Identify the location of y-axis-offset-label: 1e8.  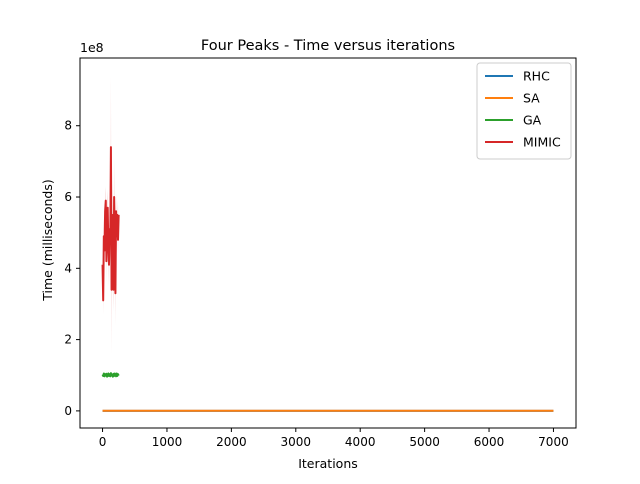
(92, 47).